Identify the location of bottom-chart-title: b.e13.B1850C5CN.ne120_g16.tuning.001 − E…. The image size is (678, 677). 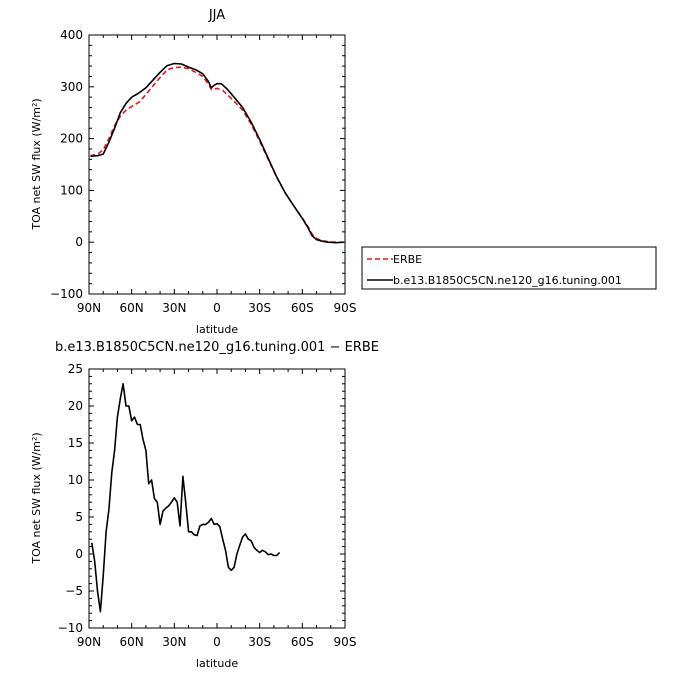
(217, 347).